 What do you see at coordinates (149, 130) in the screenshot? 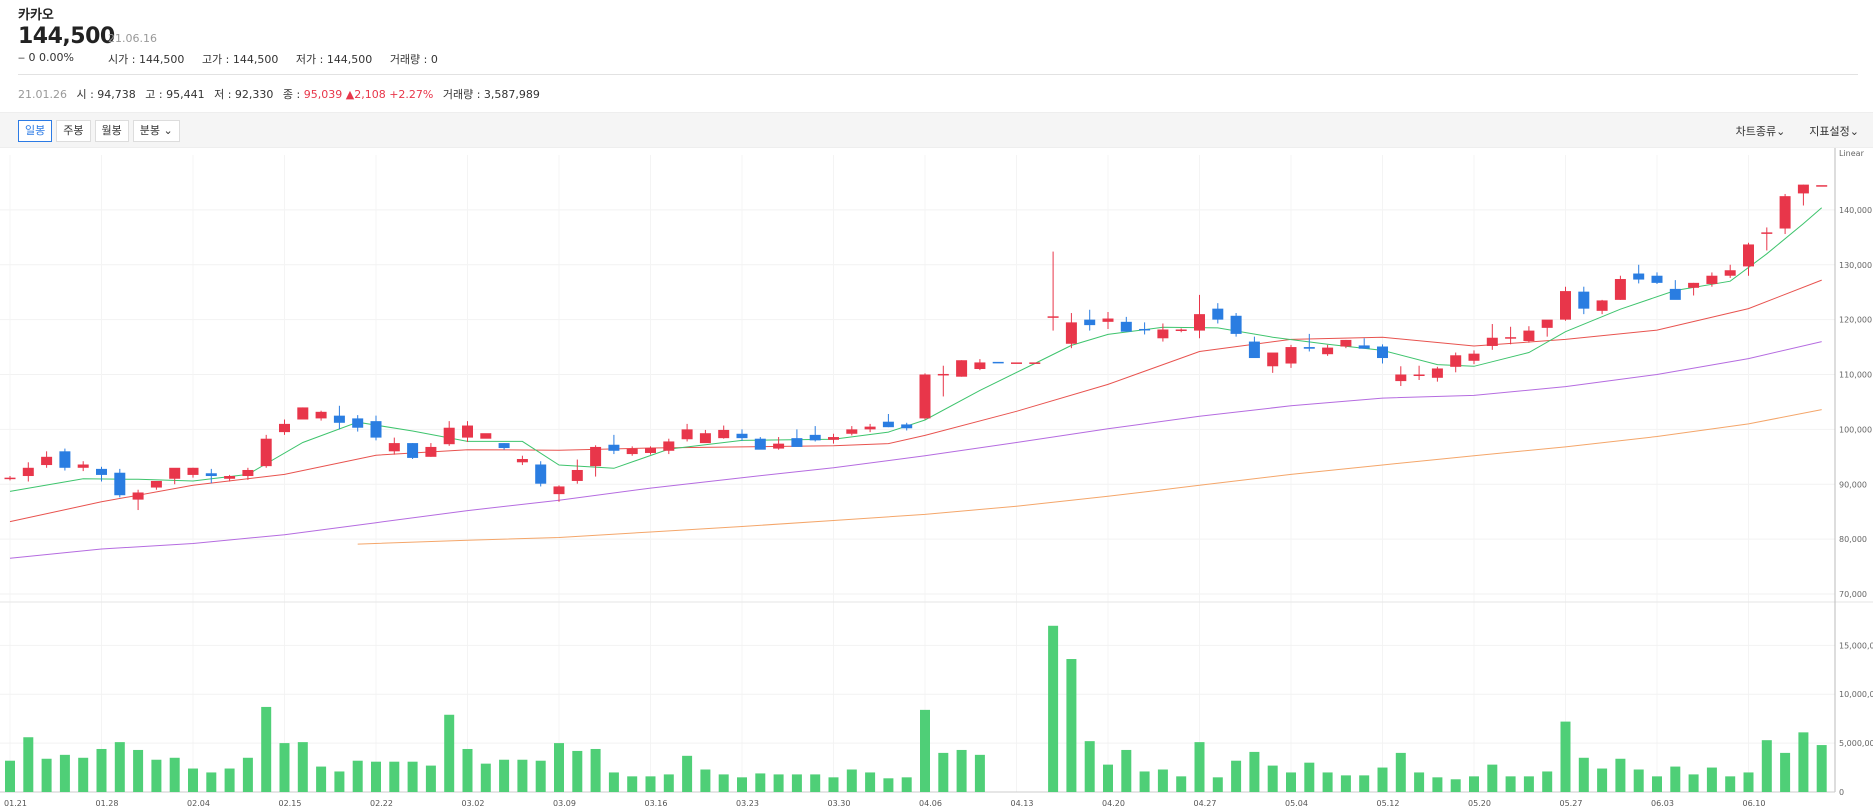
I see `tab-minute-label: 분봉` at bounding box center [149, 130].